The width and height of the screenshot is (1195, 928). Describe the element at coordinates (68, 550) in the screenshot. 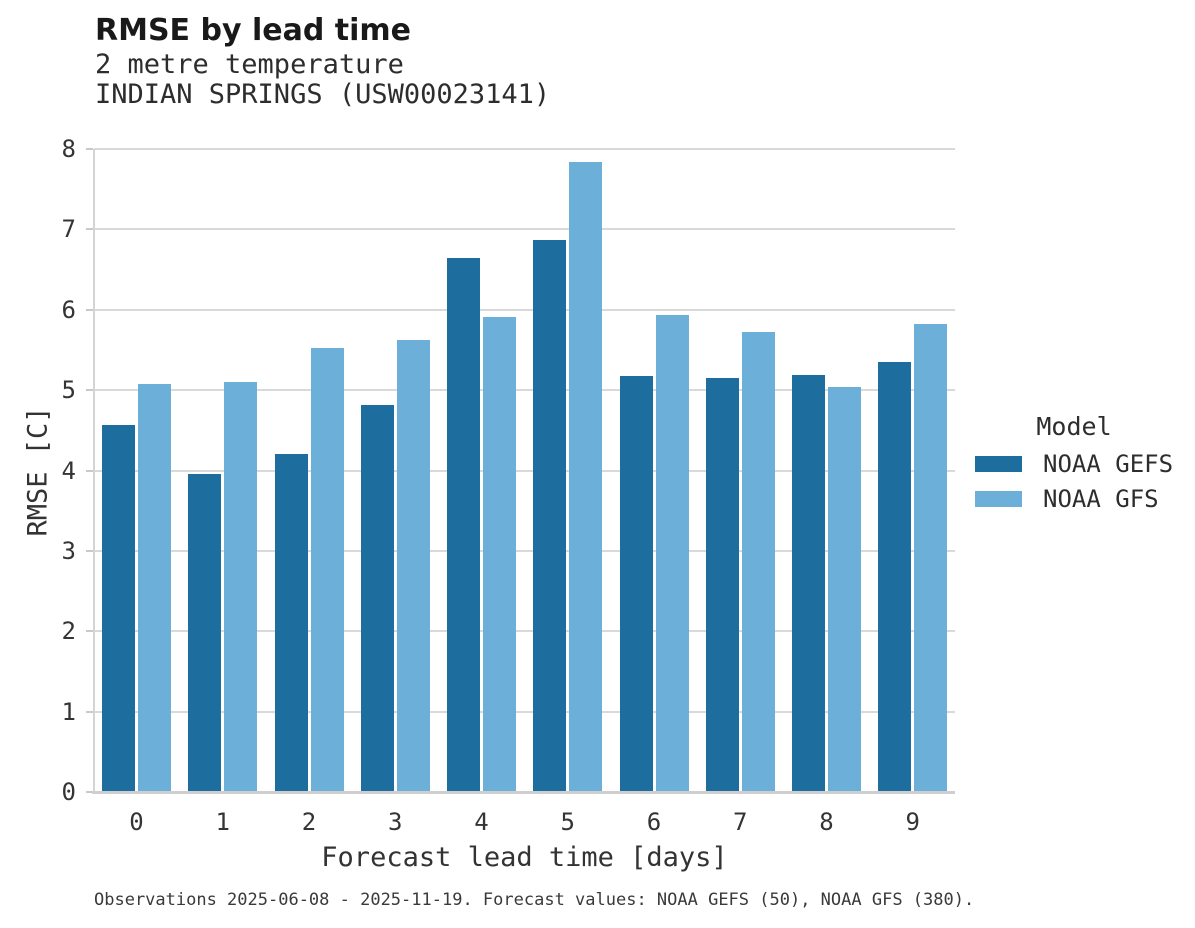

I see `y-tick-label-3: 3` at that location.